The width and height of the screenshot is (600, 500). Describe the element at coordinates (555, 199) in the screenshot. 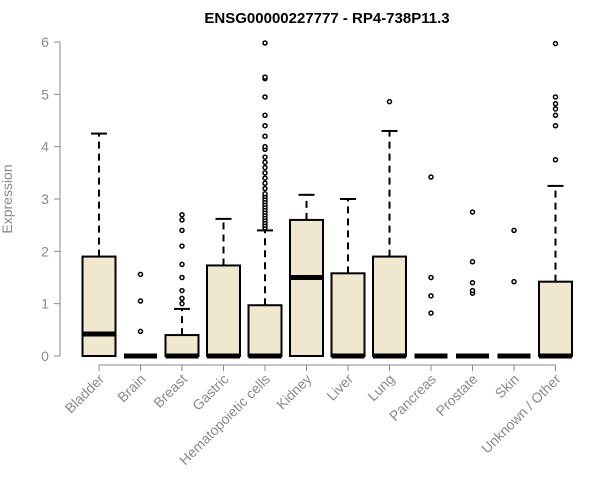

I see `box-unknown-other` at that location.